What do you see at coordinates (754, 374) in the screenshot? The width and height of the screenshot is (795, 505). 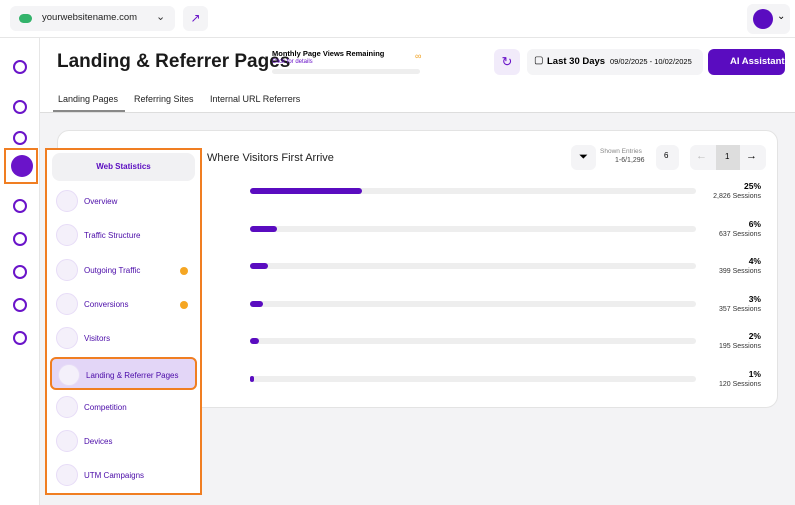 I see `percent-label: 1%` at bounding box center [754, 374].